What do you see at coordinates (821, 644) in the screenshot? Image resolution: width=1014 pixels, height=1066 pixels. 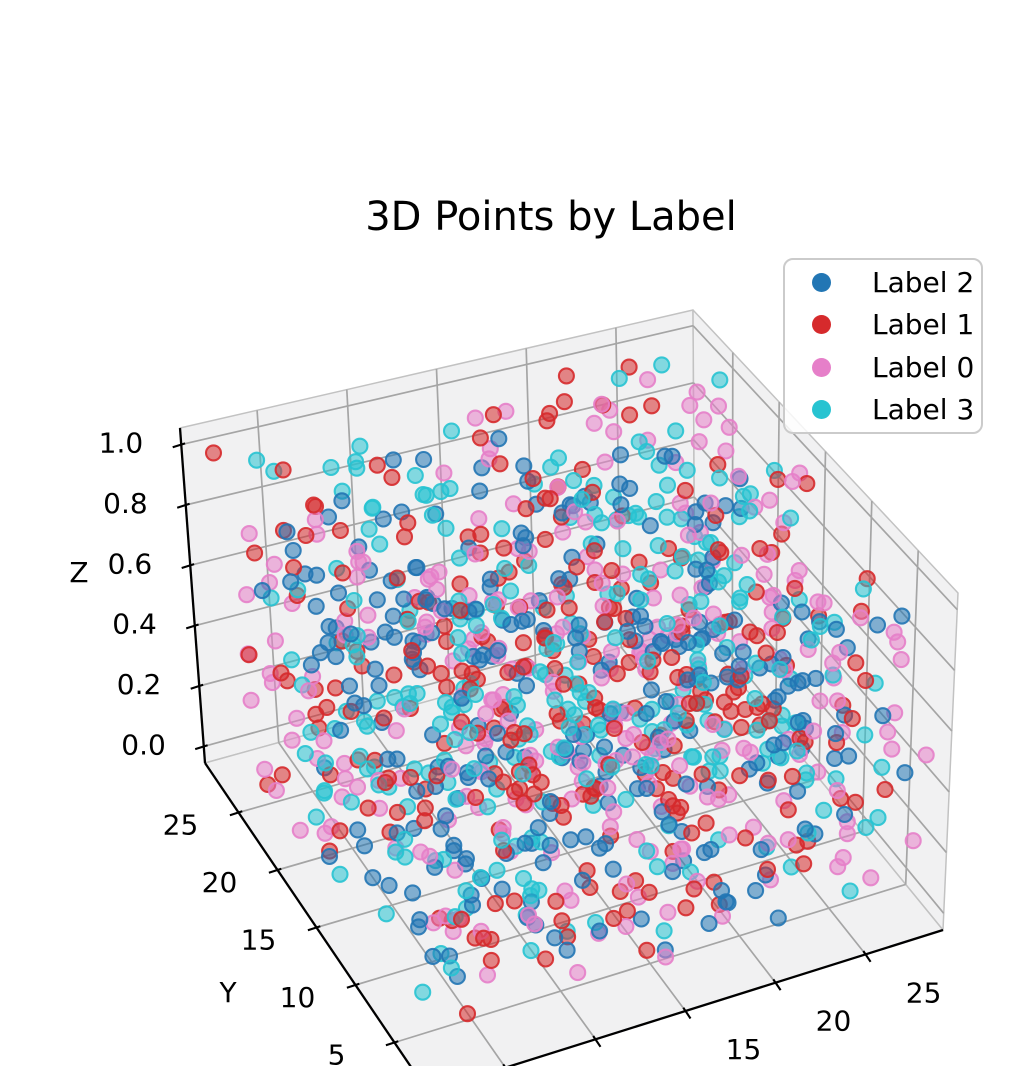 I see `z-grid-right-wall` at bounding box center [821, 644].